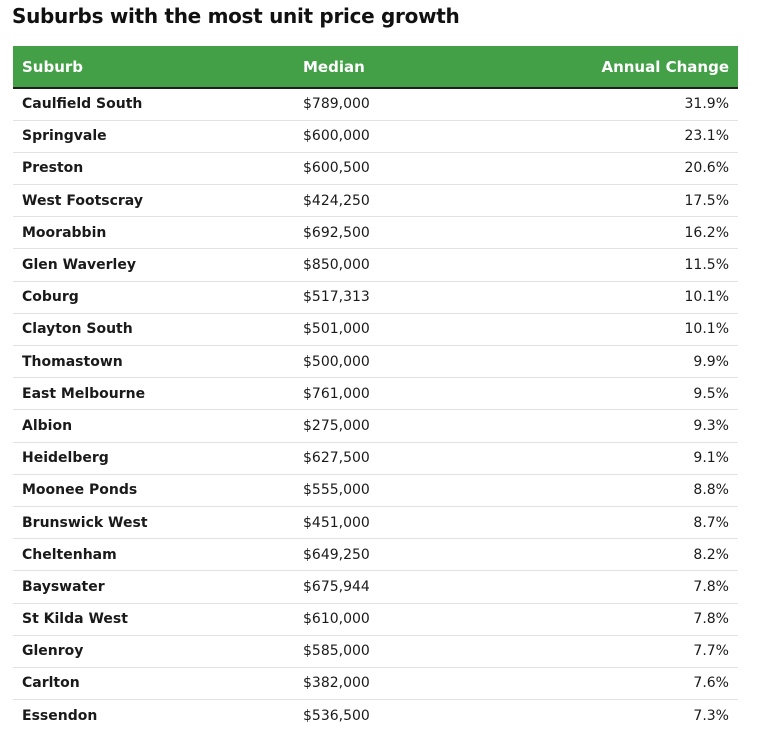  I want to click on table-row: St Kilda West $610,000 7.8%, so click(375, 619).